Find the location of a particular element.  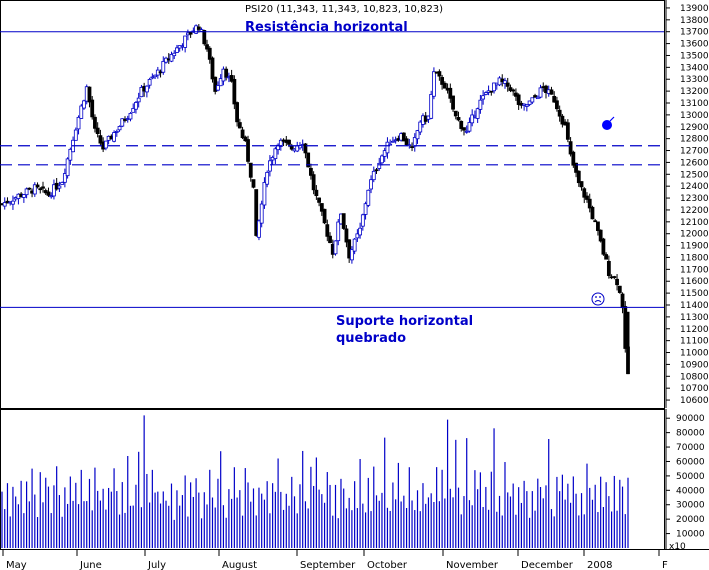

month-label: December is located at coordinates (547, 565).